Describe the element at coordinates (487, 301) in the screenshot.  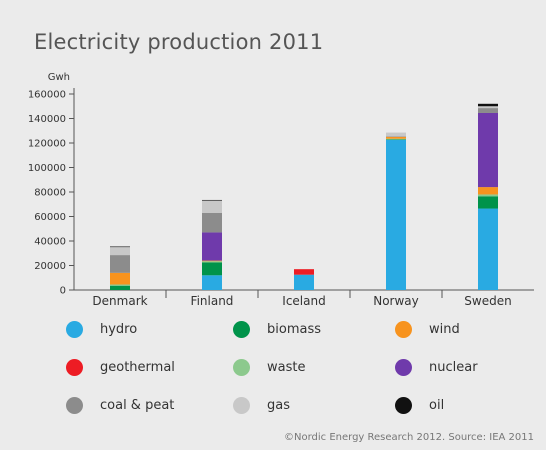
I see `x-tick-label: Sweden` at that location.